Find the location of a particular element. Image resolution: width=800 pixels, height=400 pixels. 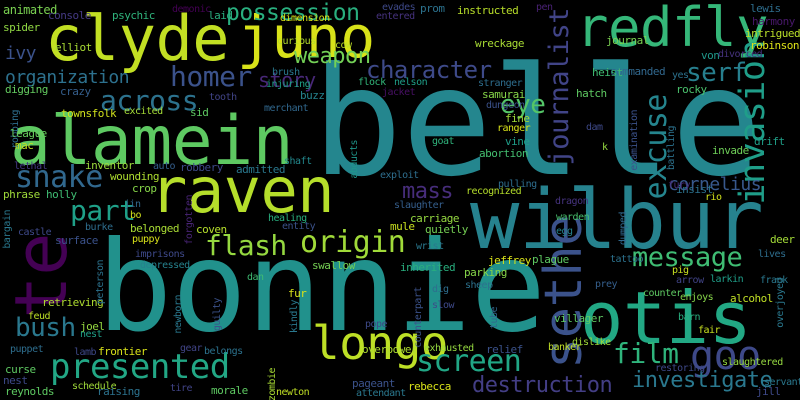

word-22: snake is located at coordinates (59, 177).